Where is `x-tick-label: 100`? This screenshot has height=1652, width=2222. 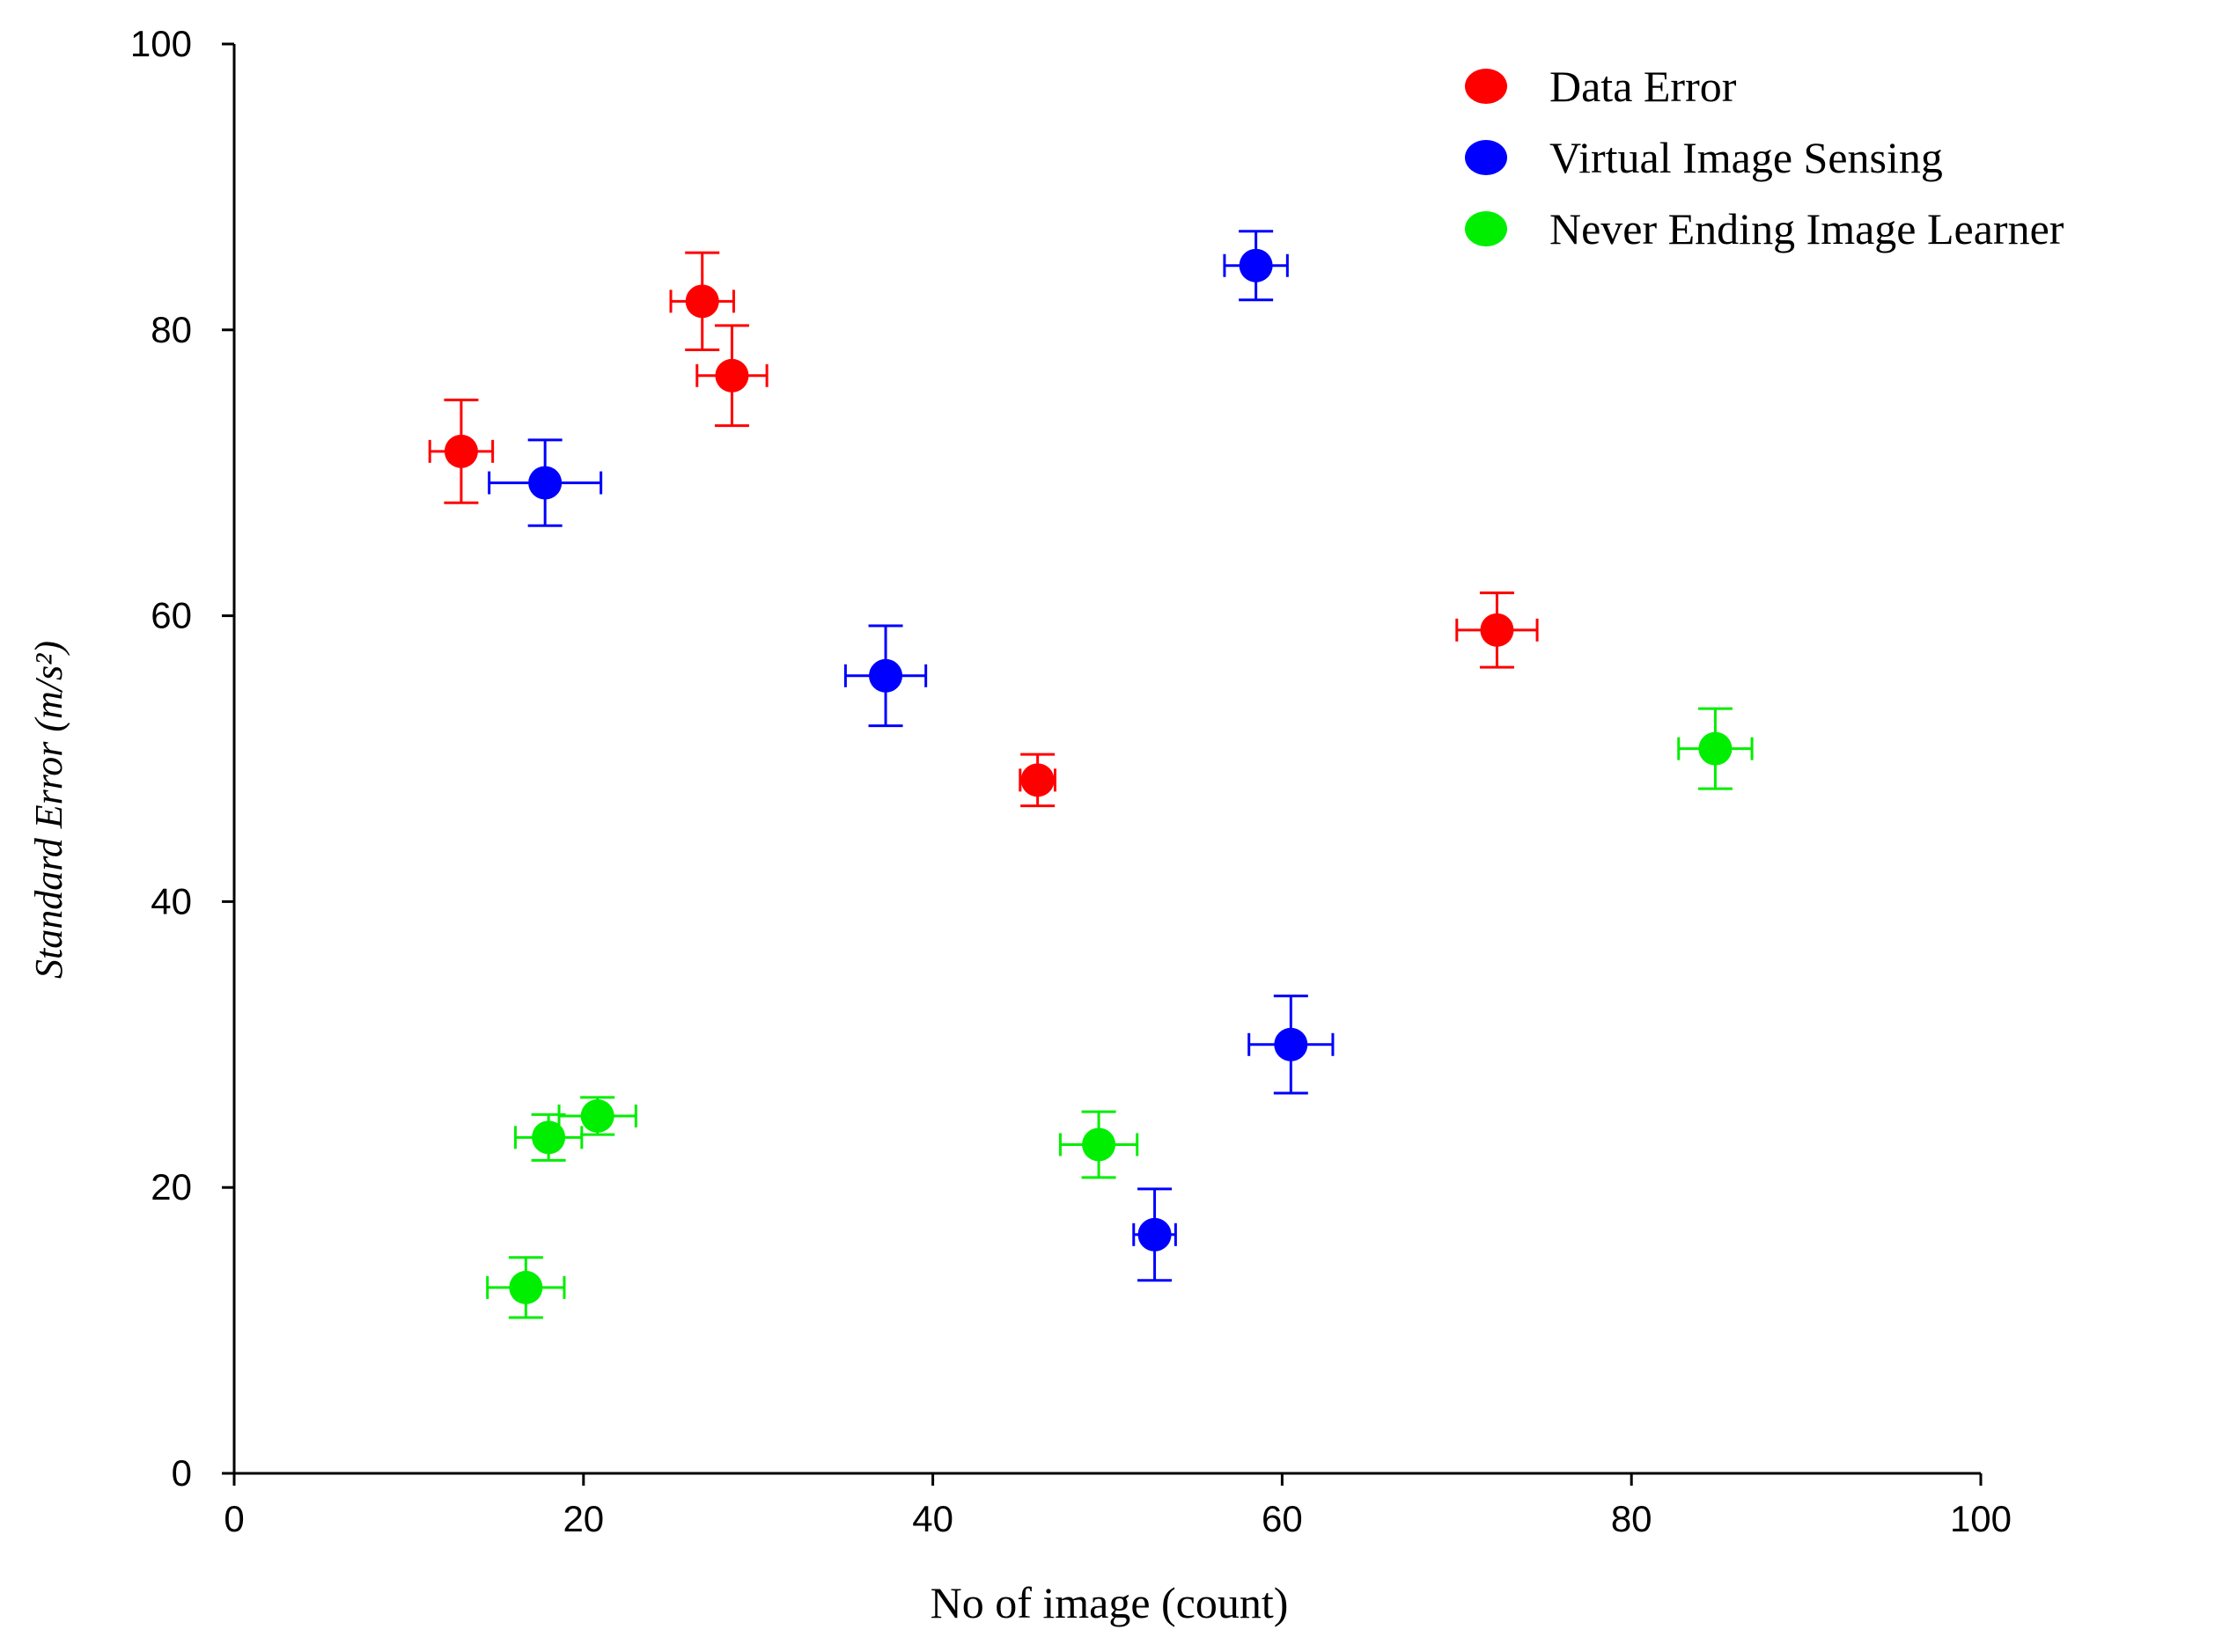 x-tick-label: 100 is located at coordinates (1981, 1518).